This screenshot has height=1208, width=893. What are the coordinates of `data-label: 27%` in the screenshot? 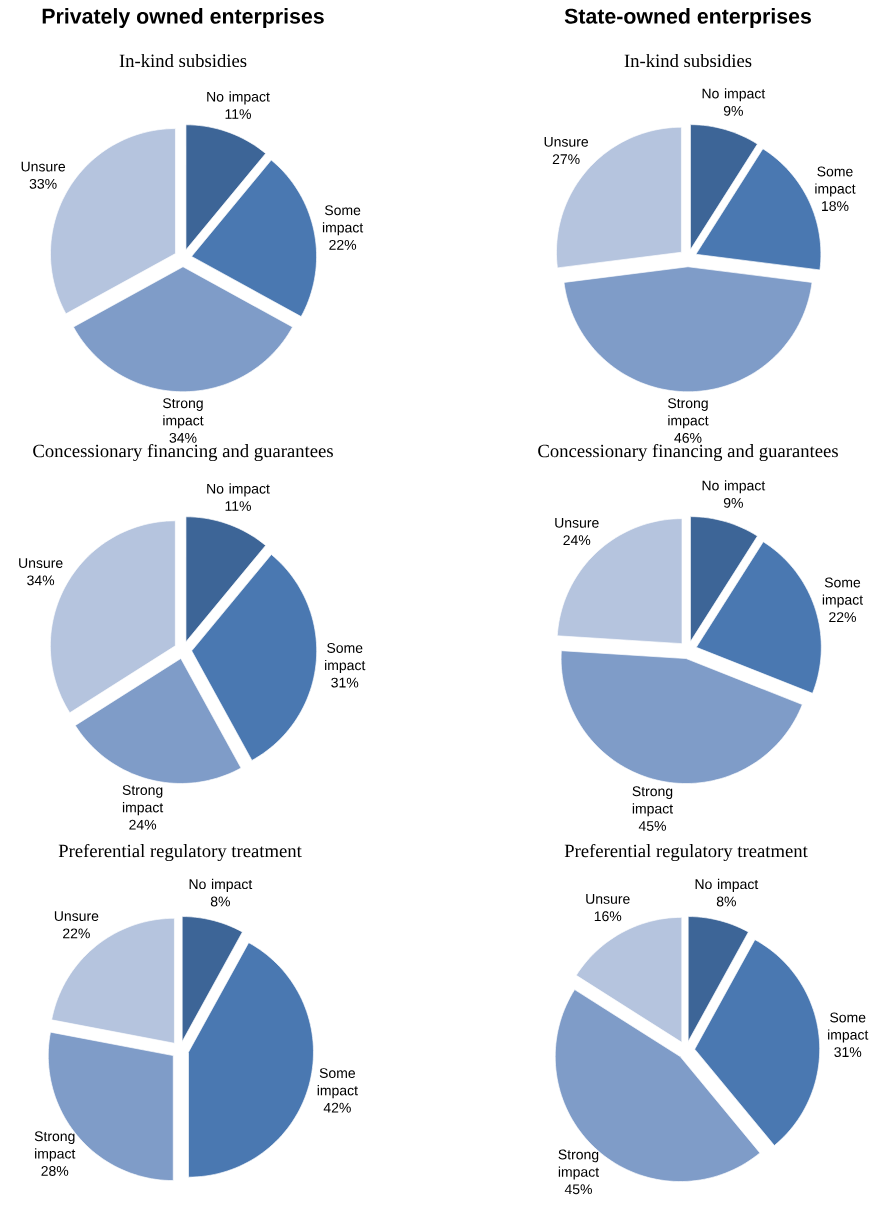 It's located at (566, 159).